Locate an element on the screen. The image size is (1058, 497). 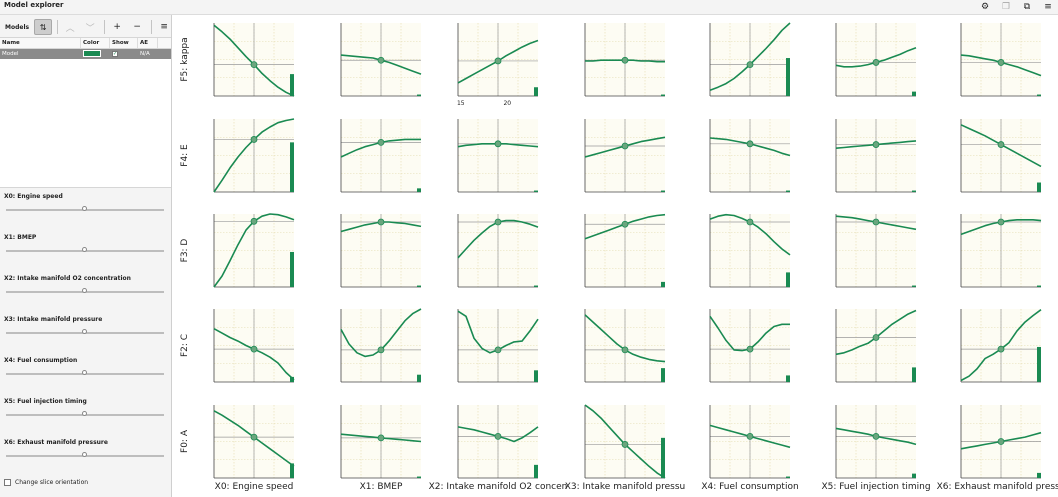
move-up-button: ︿ is located at coordinates (70, 28).